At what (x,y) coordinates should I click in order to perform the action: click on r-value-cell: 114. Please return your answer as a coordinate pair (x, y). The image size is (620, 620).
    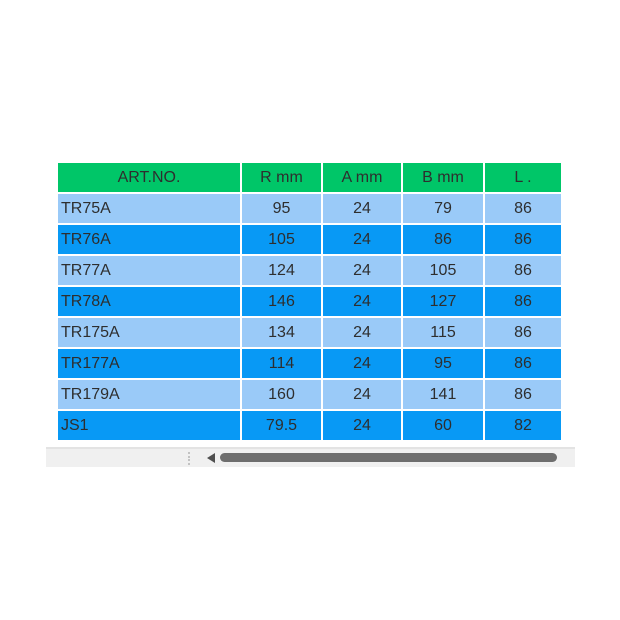
    Looking at the image, I should click on (281, 363).